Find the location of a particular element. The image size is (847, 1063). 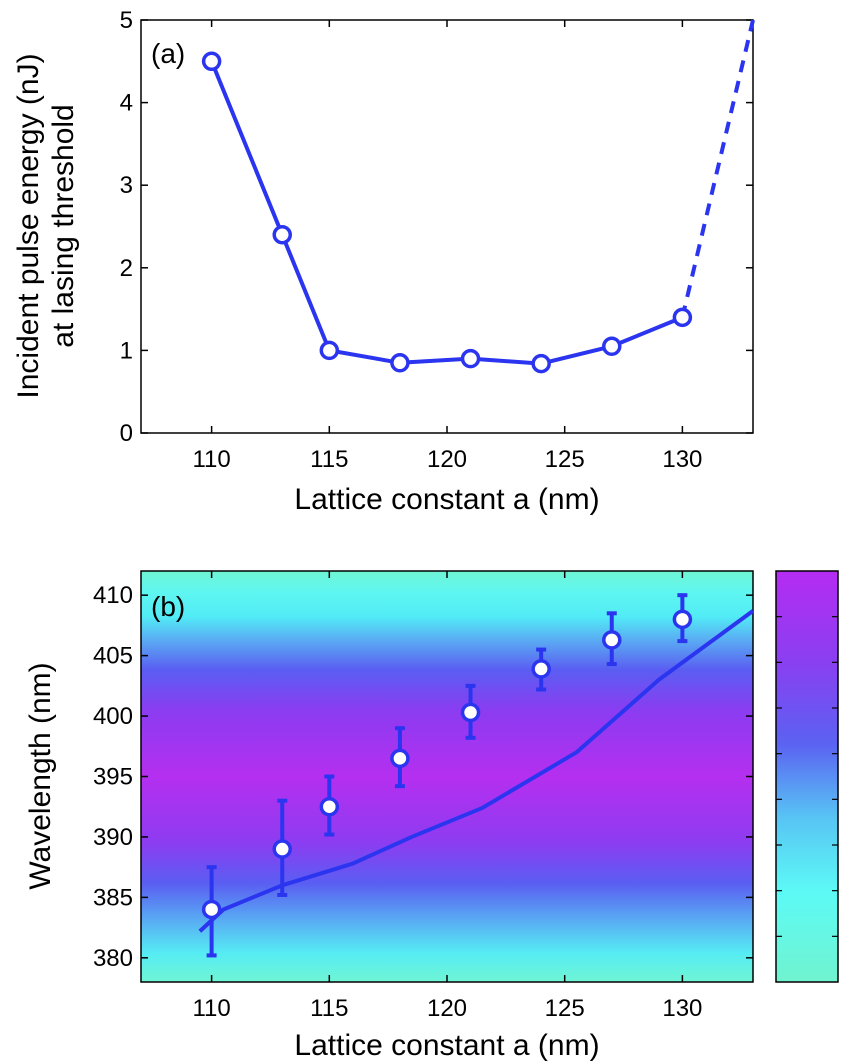

panel-b-y-tick-label: 380 is located at coordinates (113, 958).